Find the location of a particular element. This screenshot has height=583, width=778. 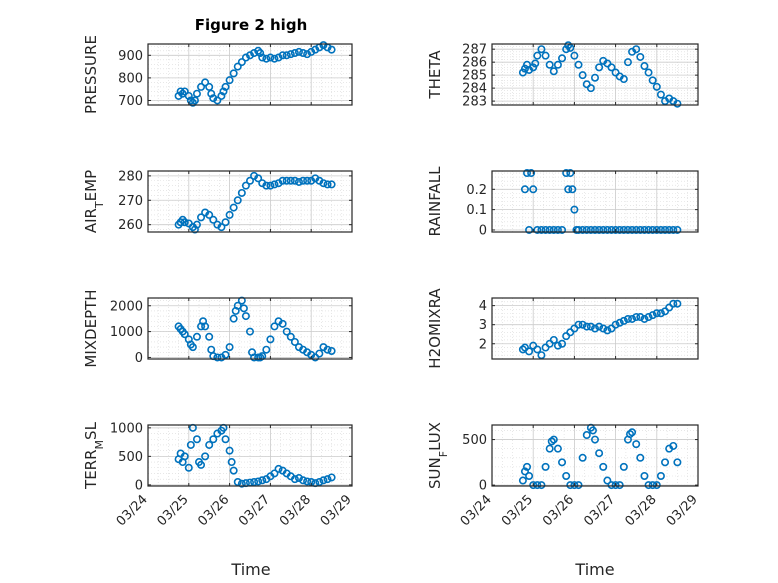

y-tick-label: 0 is located at coordinates (483, 230).